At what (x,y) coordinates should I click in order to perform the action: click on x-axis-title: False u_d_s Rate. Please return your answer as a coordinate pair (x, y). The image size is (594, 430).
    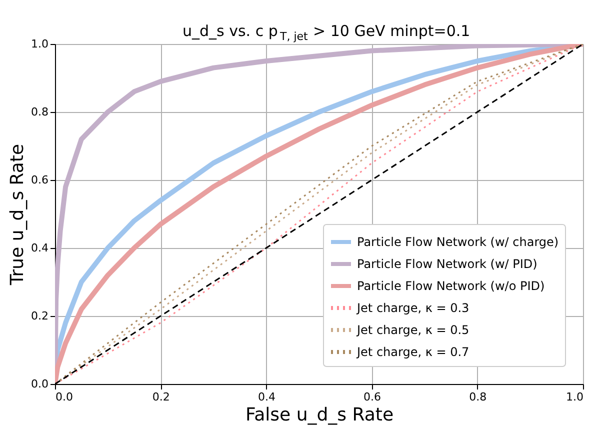
    Looking at the image, I should click on (319, 415).